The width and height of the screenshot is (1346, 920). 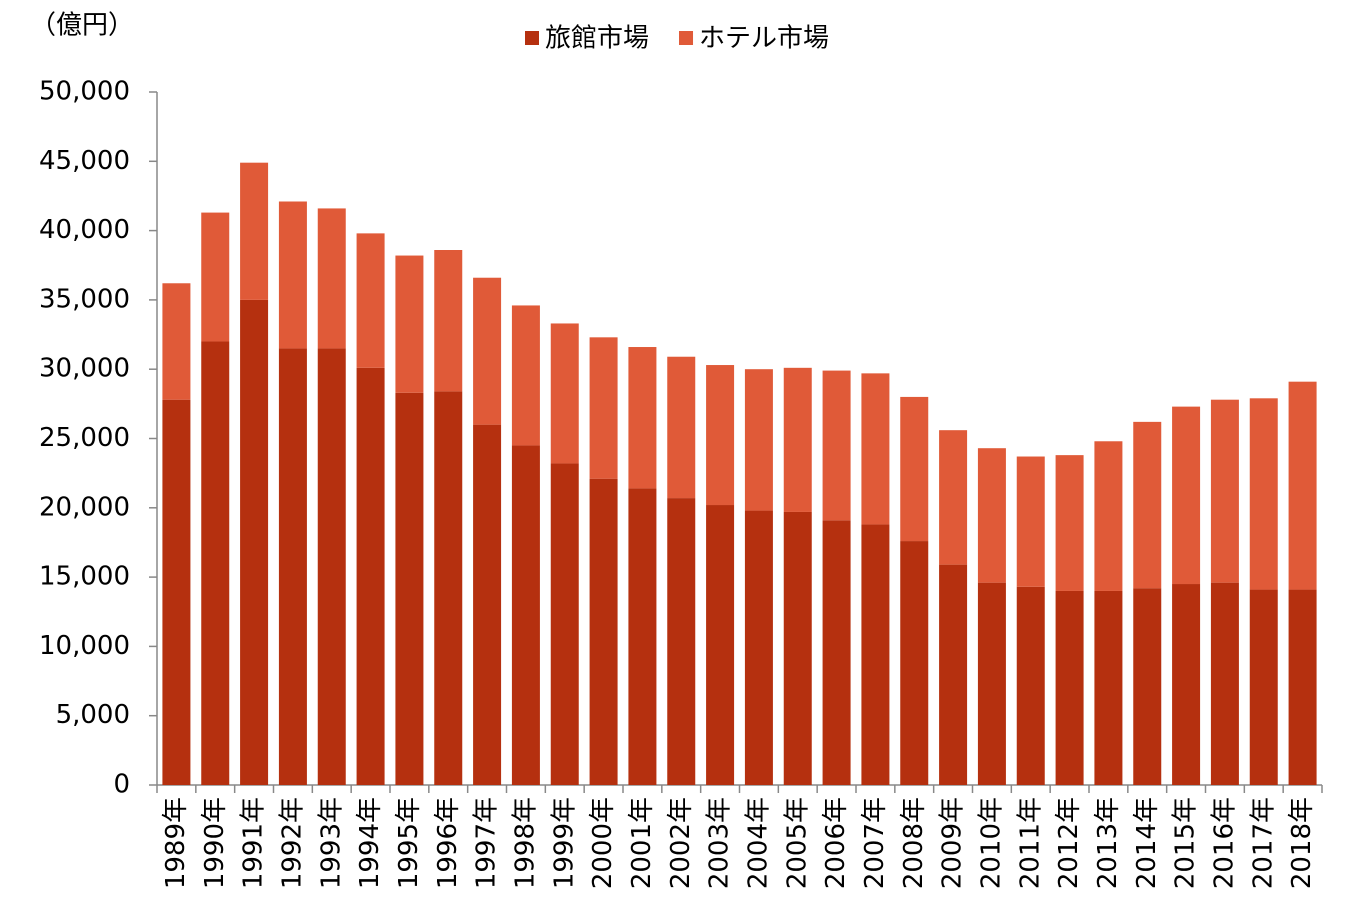 I want to click on x-tick-label: 2001年, so click(x=642, y=843).